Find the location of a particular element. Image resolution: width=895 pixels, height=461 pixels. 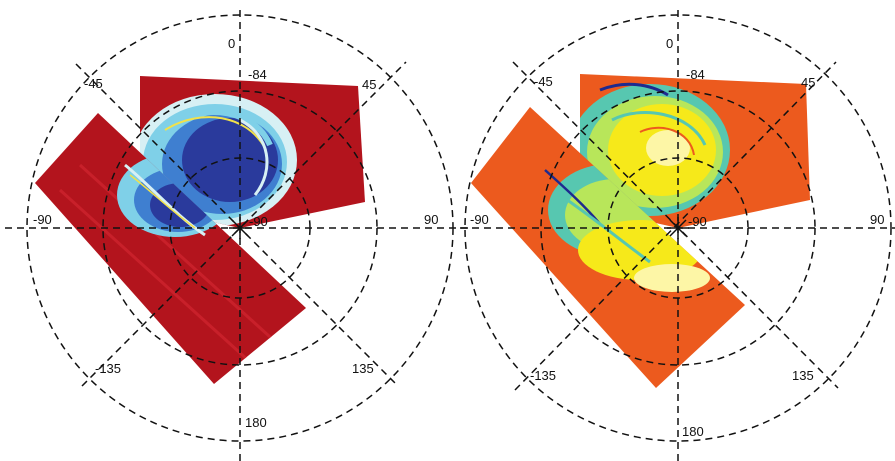

swath-lower-texture is located at coordinates (175, 267).